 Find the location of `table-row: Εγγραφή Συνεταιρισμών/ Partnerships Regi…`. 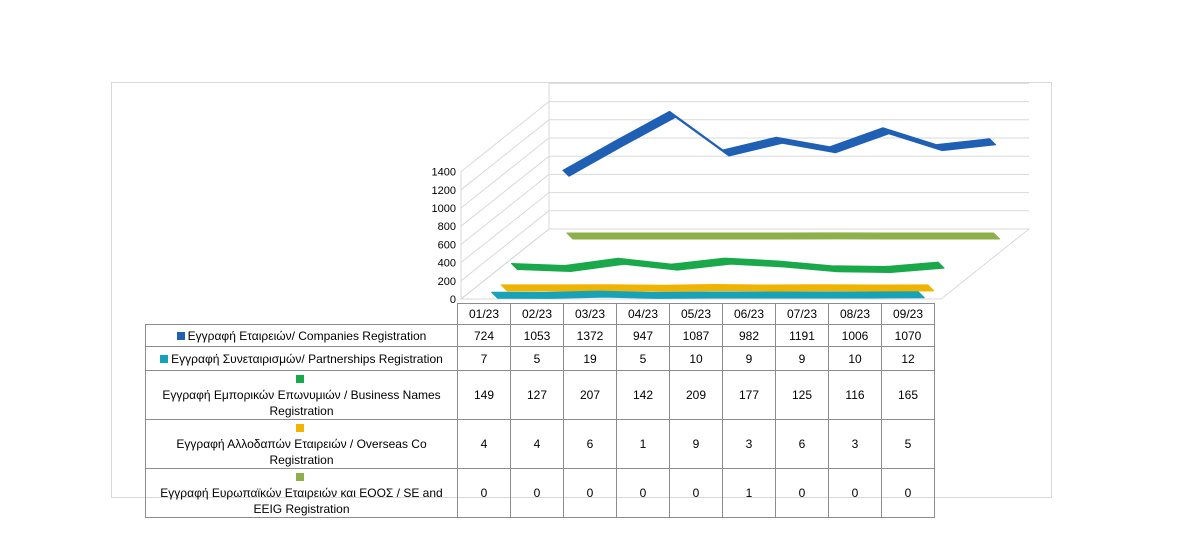

table-row: Εγγραφή Συνεταιρισμών/ Partnerships Regi… is located at coordinates (540, 358).